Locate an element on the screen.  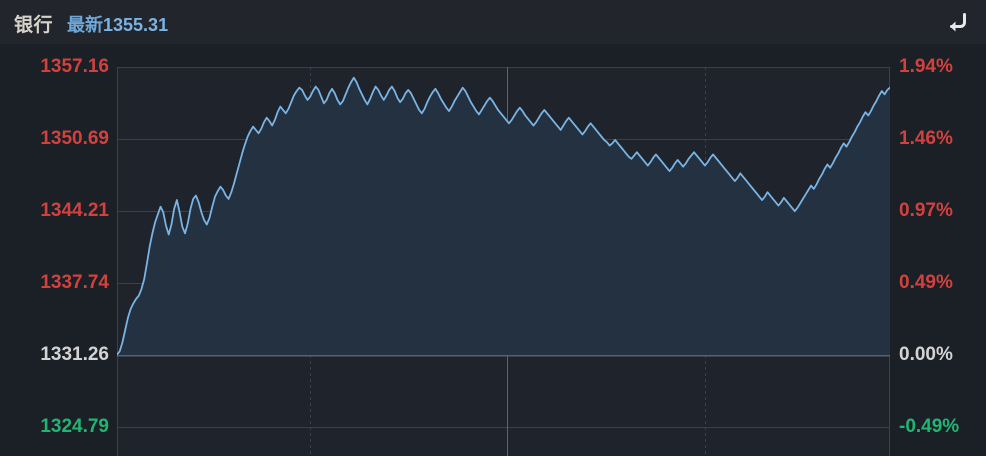
chart-header: 银行 最新 1355.31 is located at coordinates (493, 22).